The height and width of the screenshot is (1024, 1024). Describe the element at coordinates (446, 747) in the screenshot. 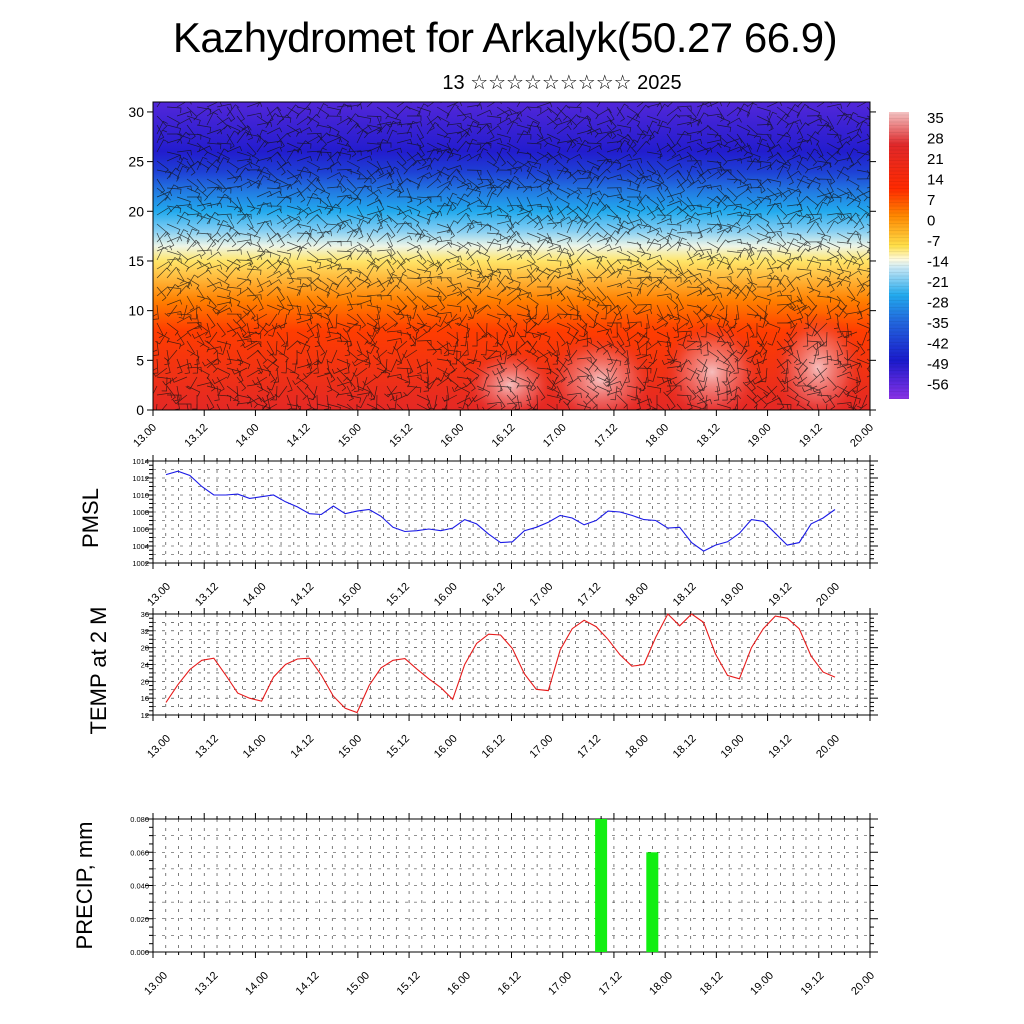

I see `x-tick-label: 16.00` at that location.